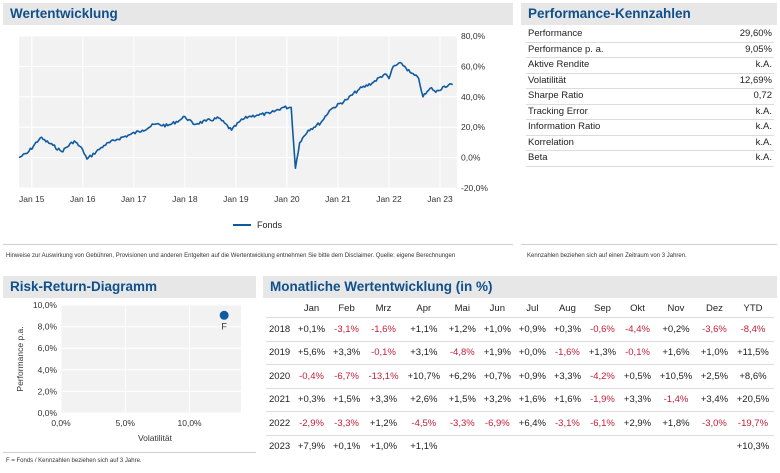 The image size is (780, 473). I want to click on return-cell: +0,1%, so click(312, 329).